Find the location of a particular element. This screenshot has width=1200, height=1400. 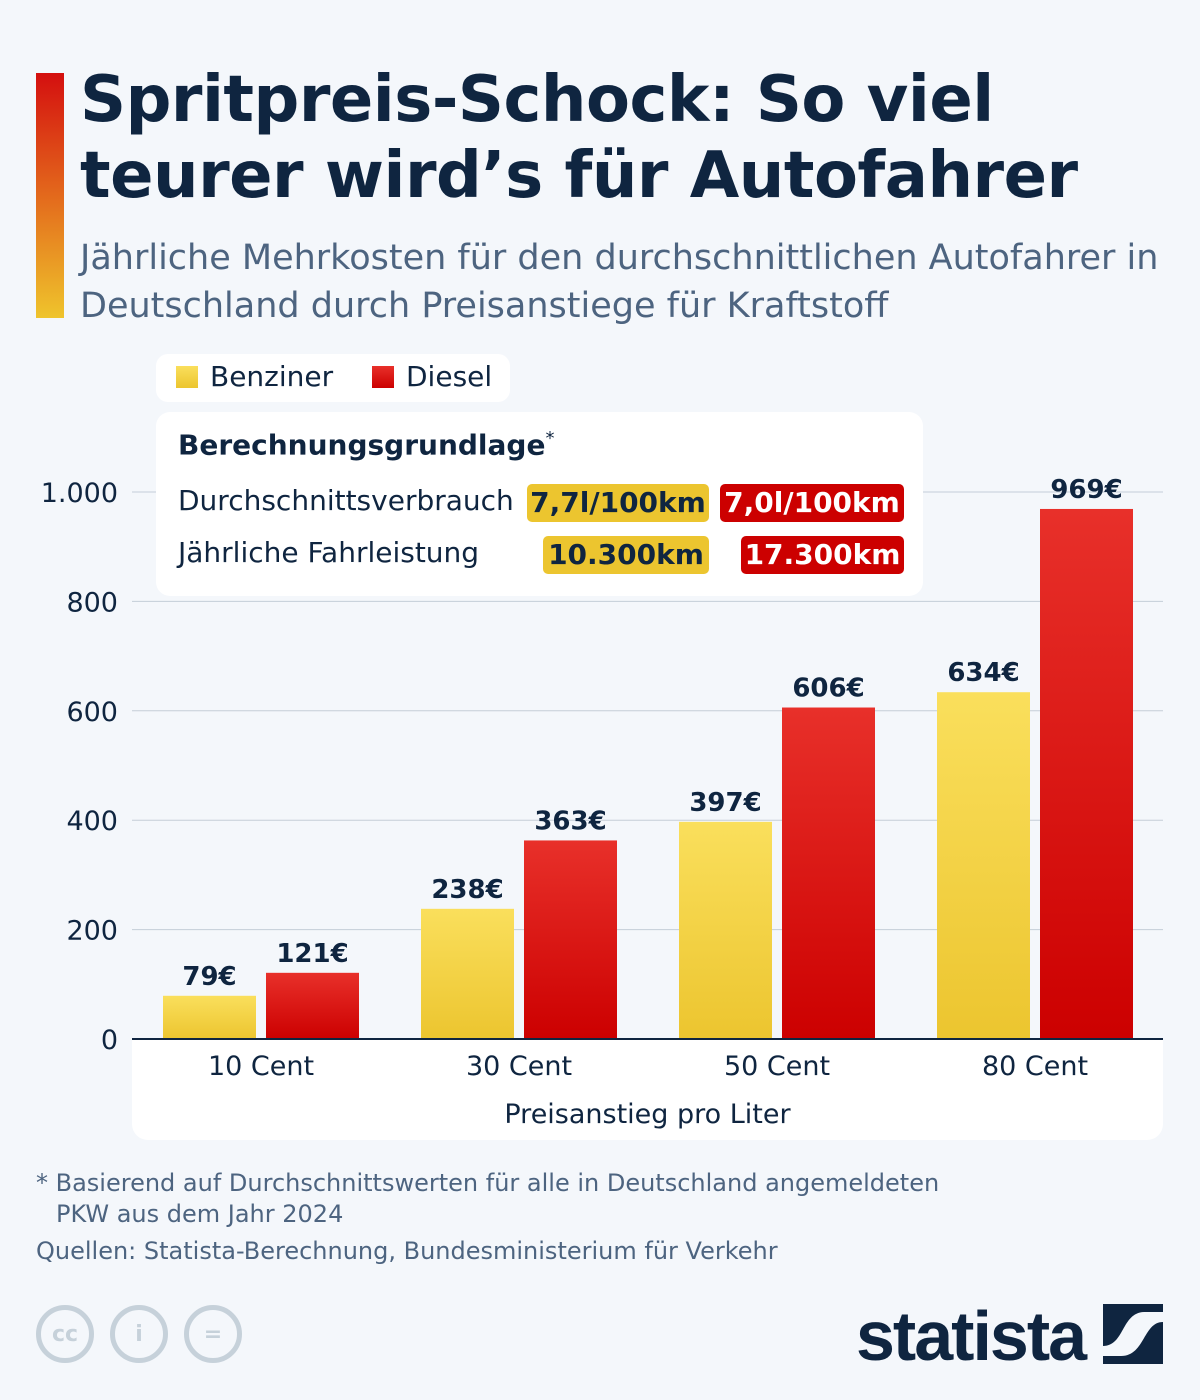

x-tick-label: 80 Cent is located at coordinates (1035, 1066).